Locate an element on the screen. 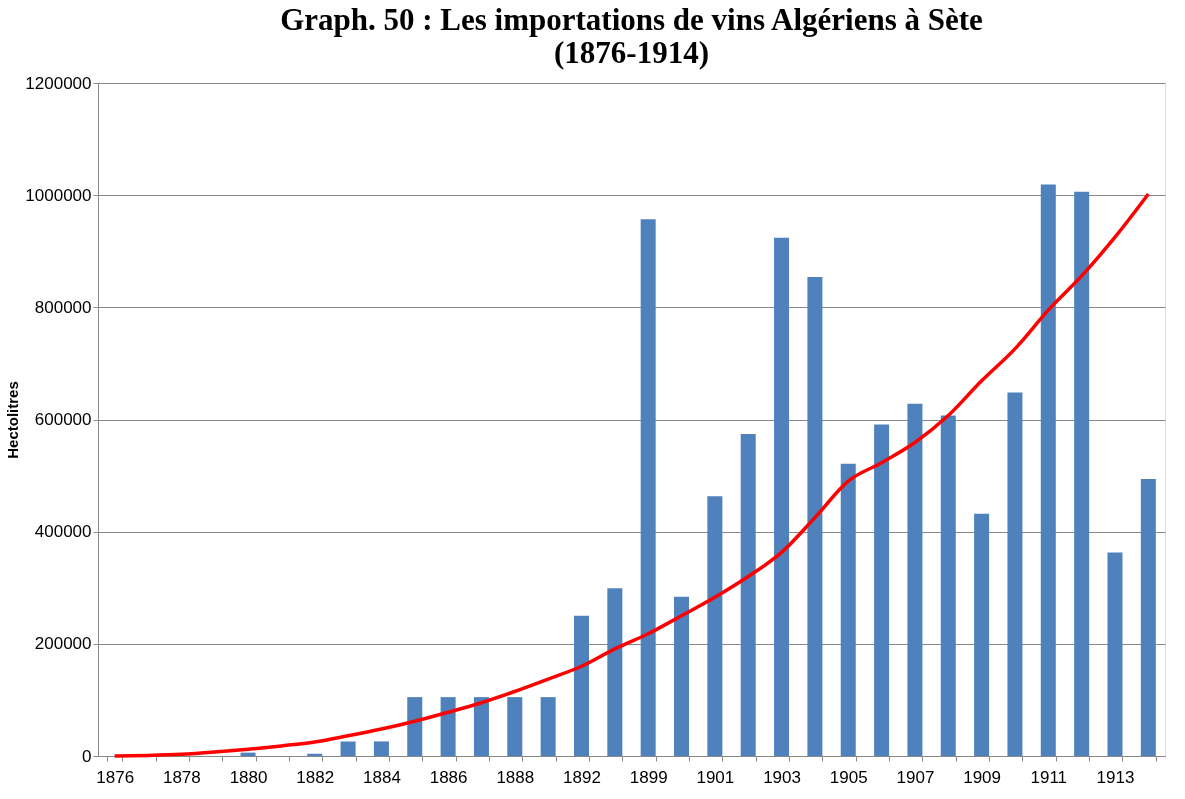 The image size is (1185, 799). y-tick-label: 1200000 is located at coordinates (58, 83).